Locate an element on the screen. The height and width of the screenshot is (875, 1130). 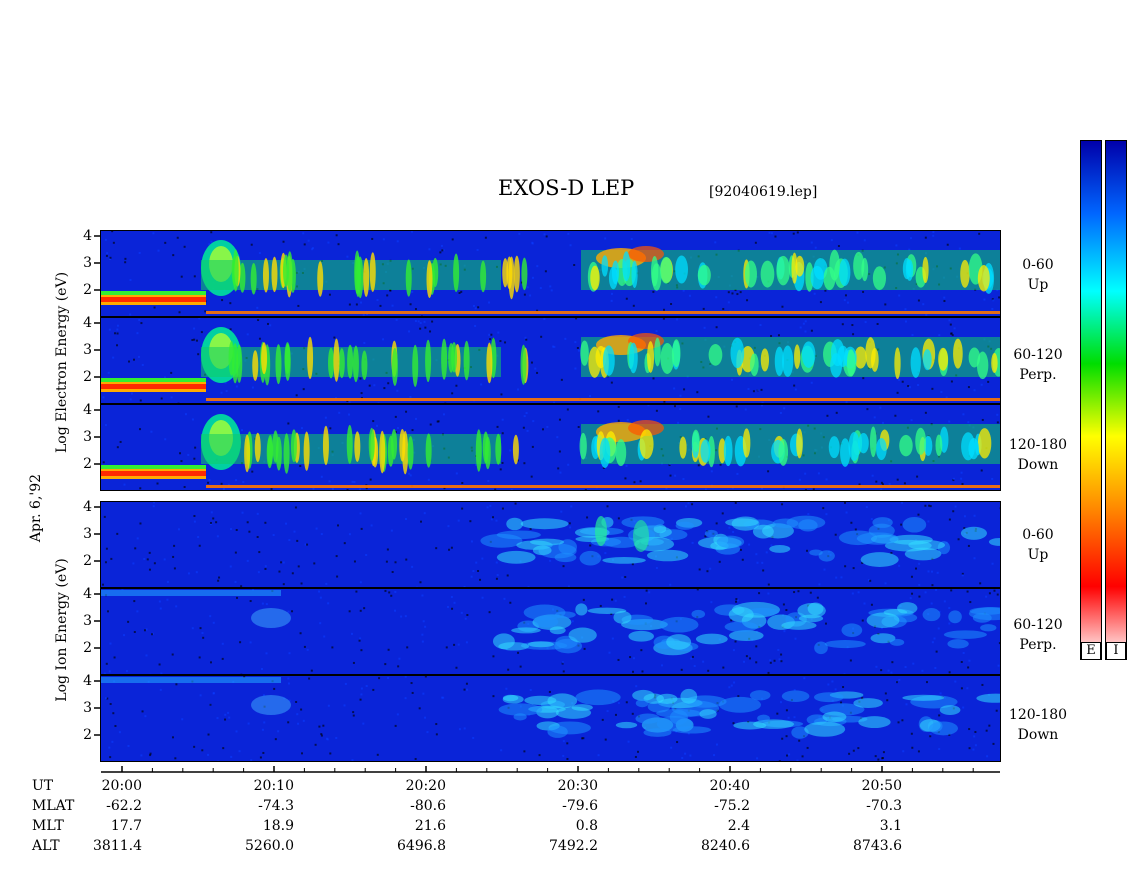
ephemeris-value: 20:00 is located at coordinates (121, 786).